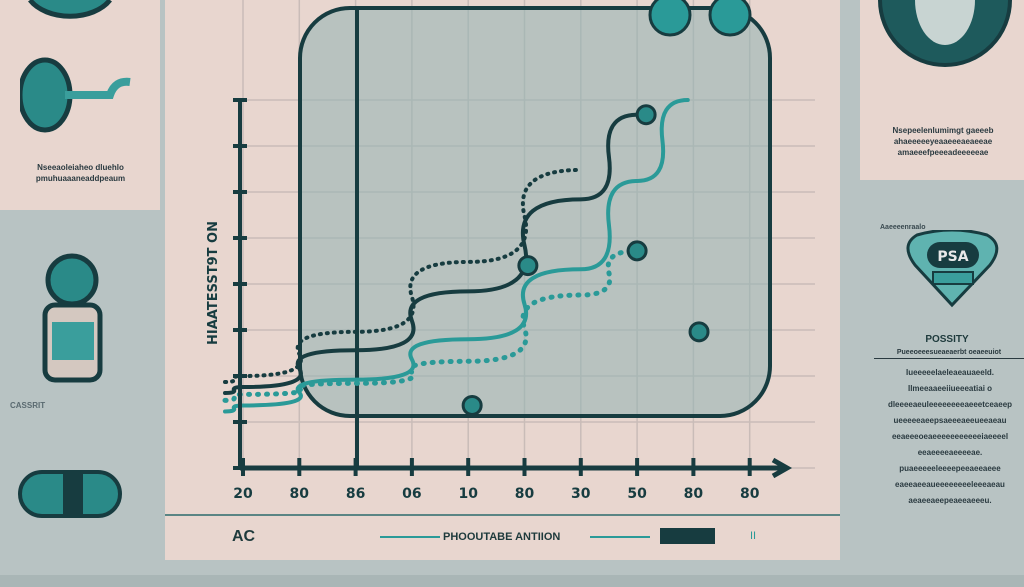 This screenshot has height=587, width=1024. I want to click on x-axis, so click(516, 468).